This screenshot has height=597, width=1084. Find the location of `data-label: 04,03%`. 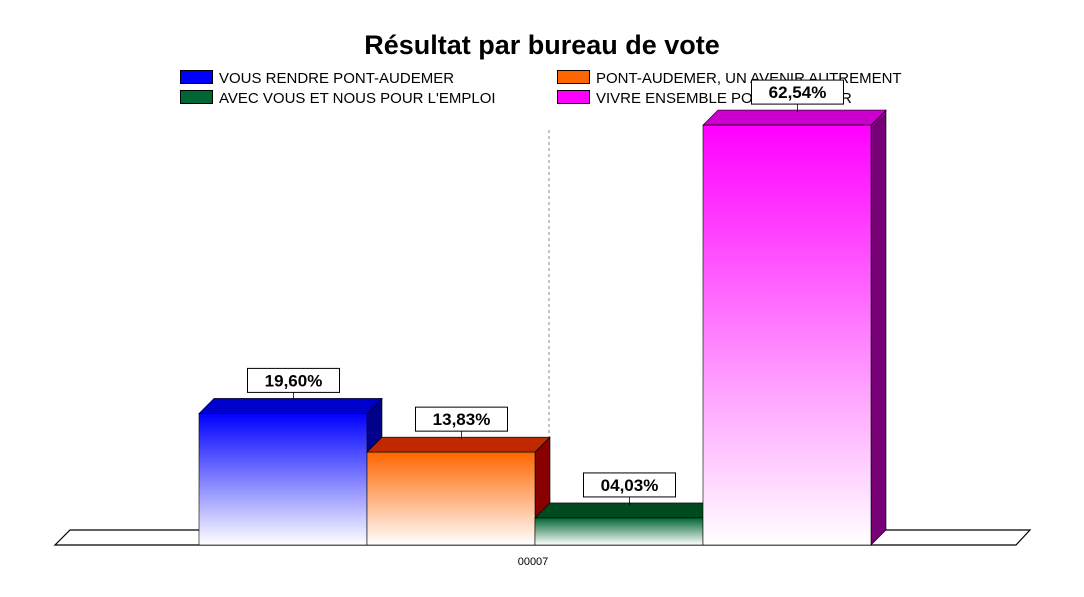

data-label: 04,03% is located at coordinates (630, 485).